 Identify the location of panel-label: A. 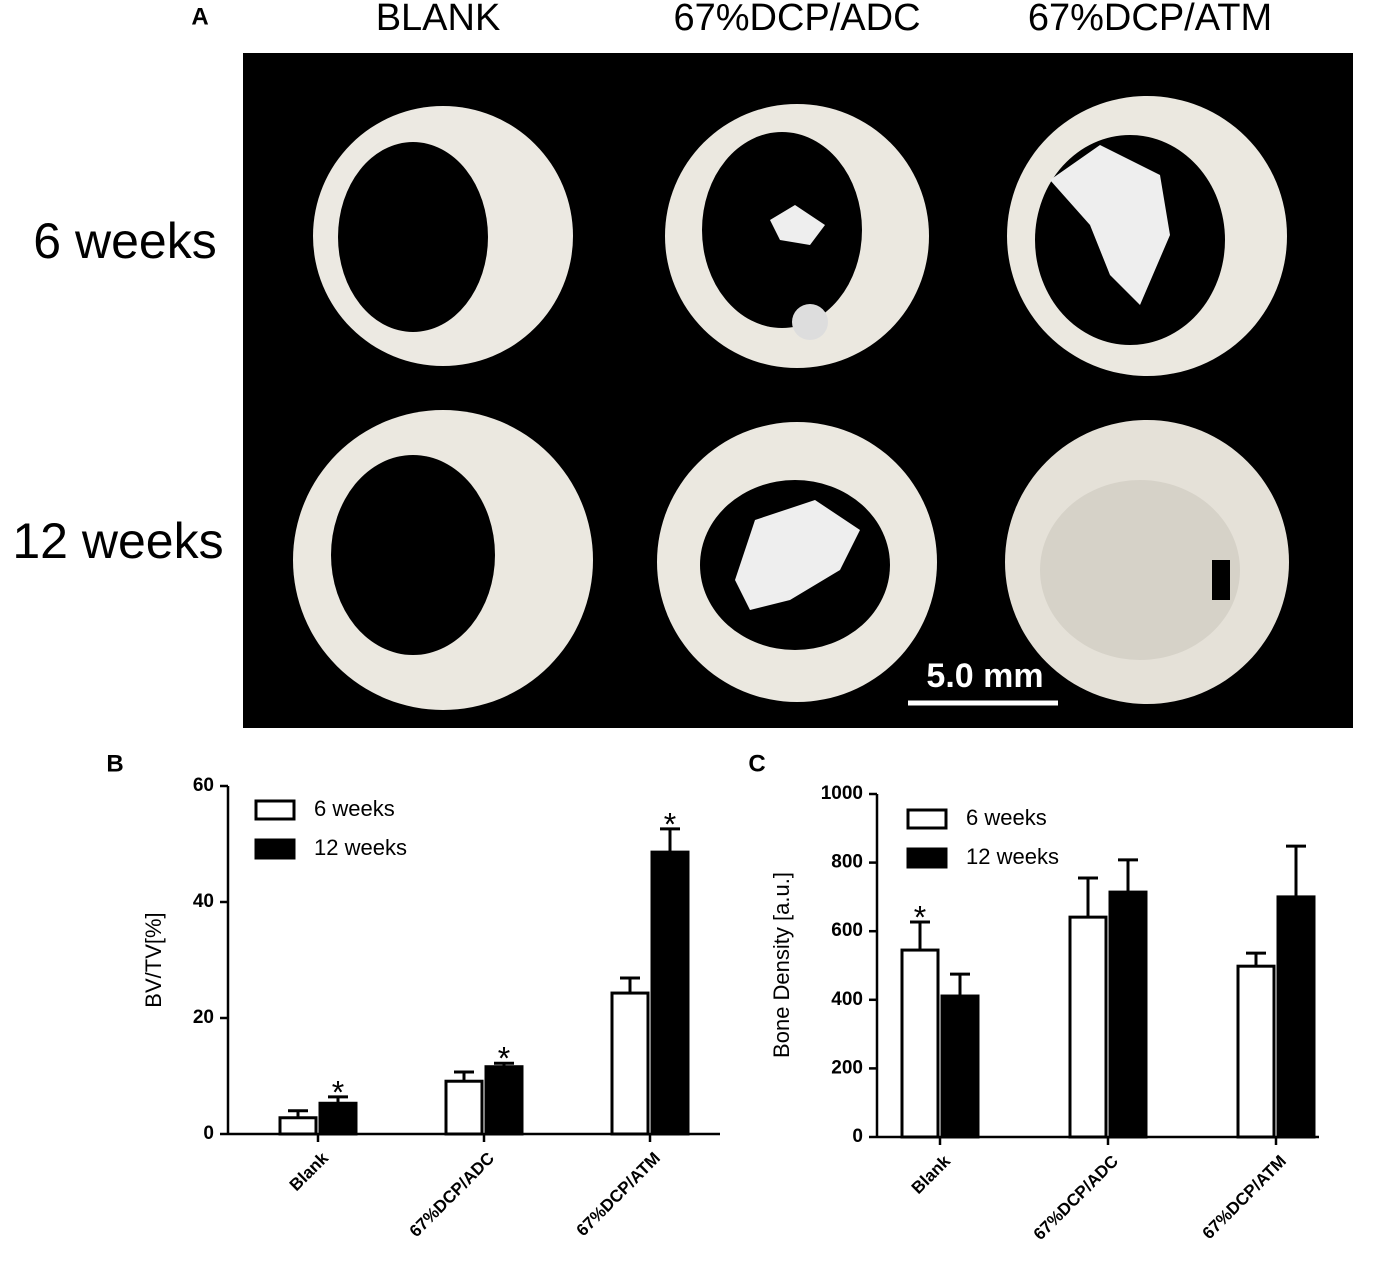
(199, 16).